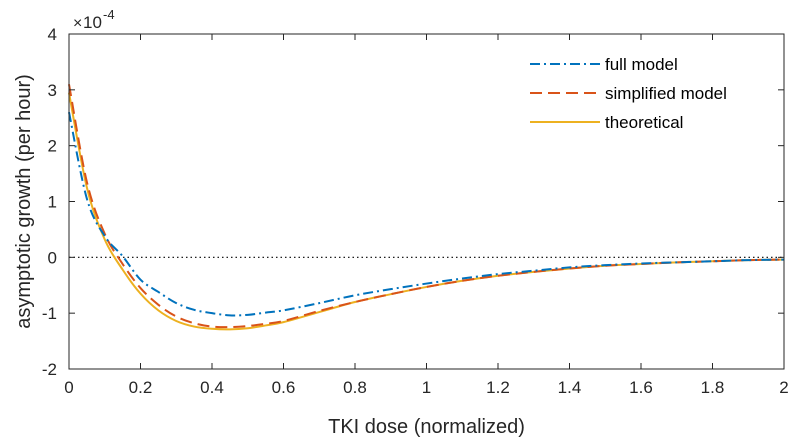  I want to click on legend-label: full model, so click(641, 64).